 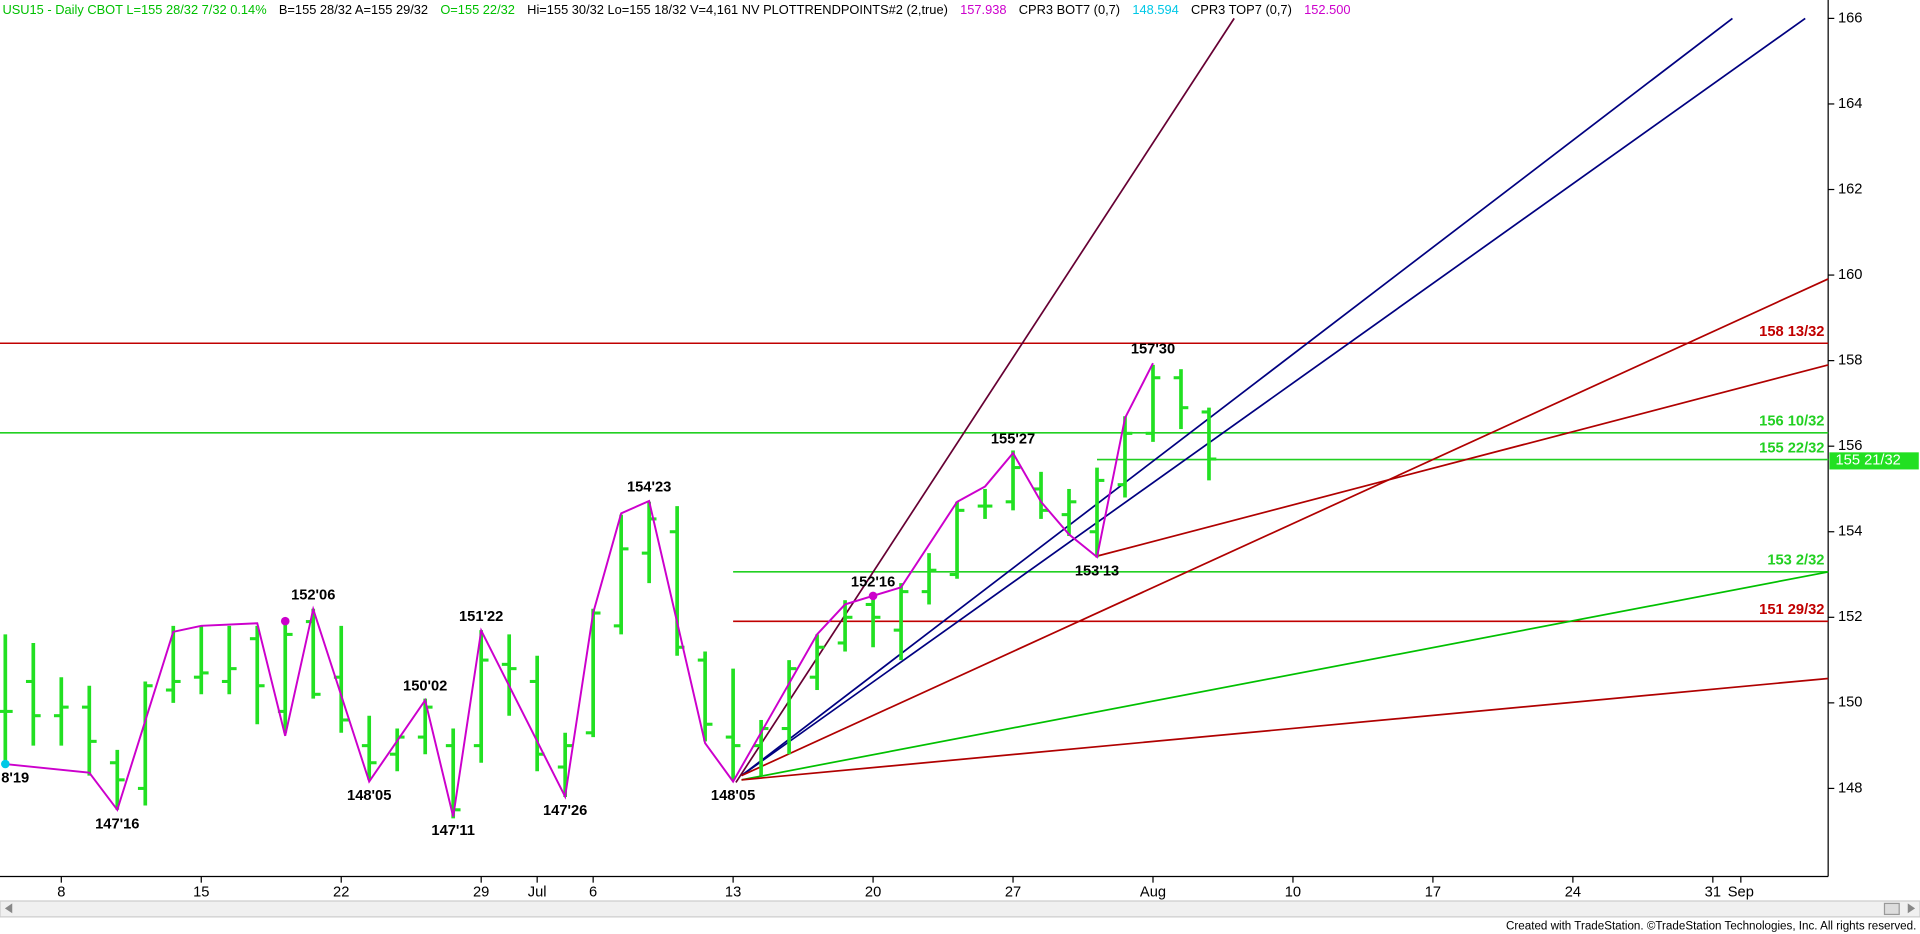 I want to click on swing-label: 151'22, so click(x=481, y=617).